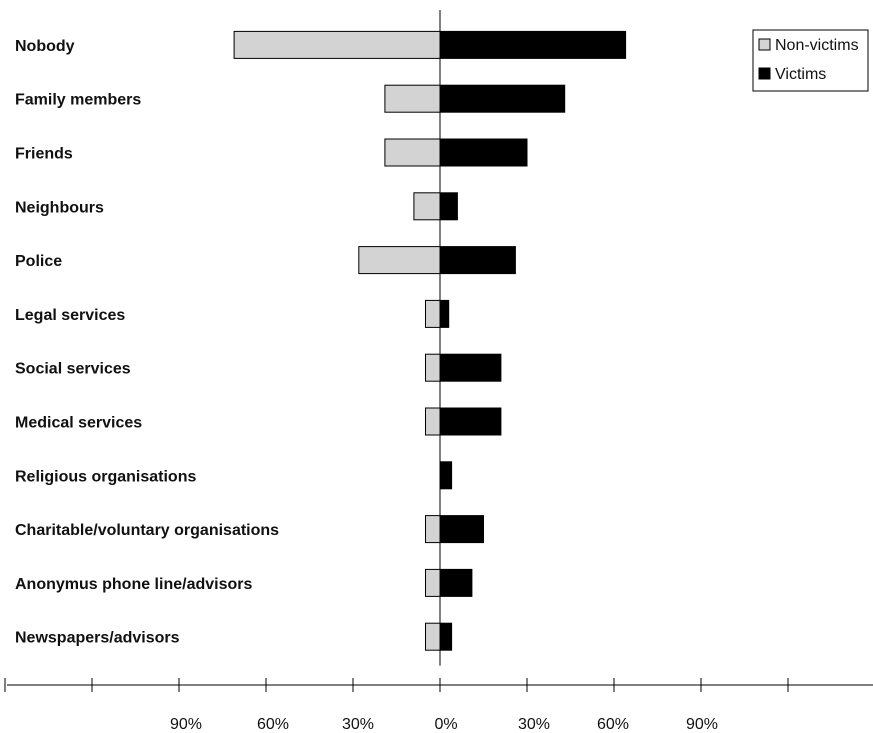 The image size is (873, 733). Describe the element at coordinates (105, 476) in the screenshot. I see `category-label: Religious organisations` at that location.